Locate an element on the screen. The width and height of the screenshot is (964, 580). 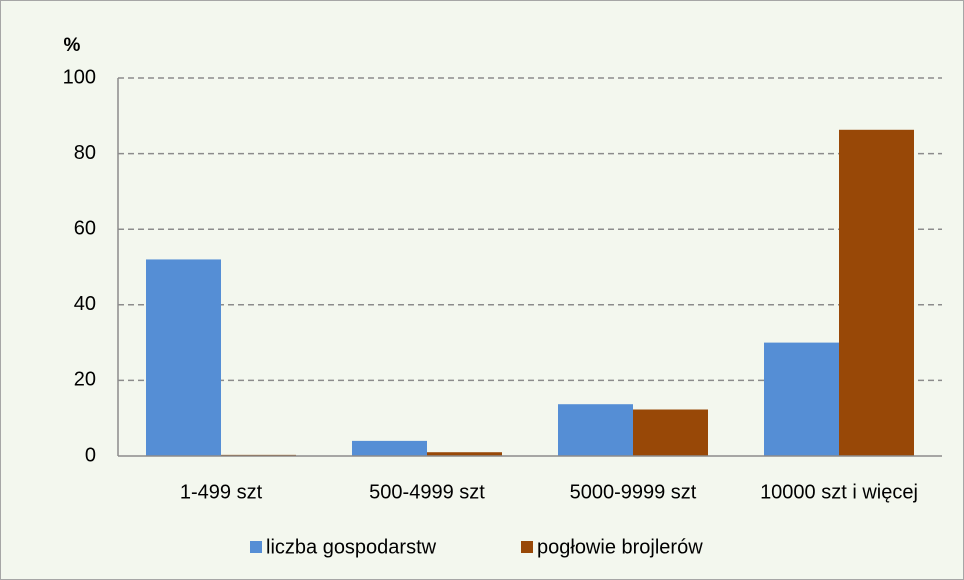
y-tick-label: 80 is located at coordinates (85, 153).